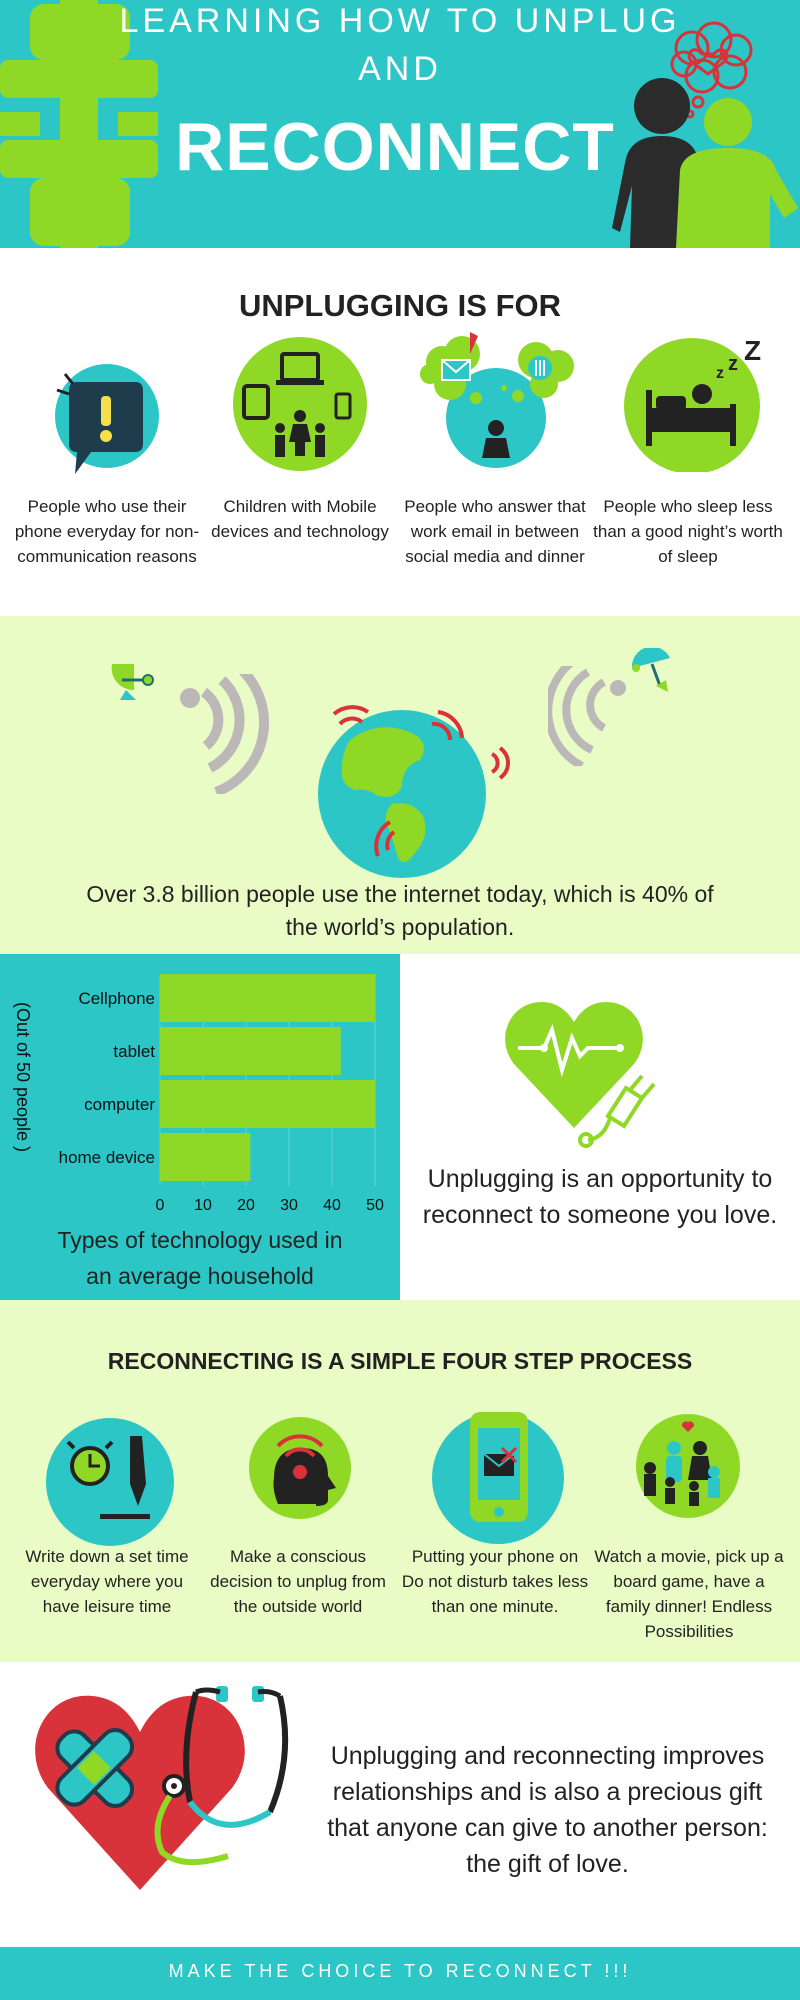 The image size is (800, 2000). Describe the element at coordinates (650, 670) in the screenshot. I see `satellite-dish-right-icon` at that location.